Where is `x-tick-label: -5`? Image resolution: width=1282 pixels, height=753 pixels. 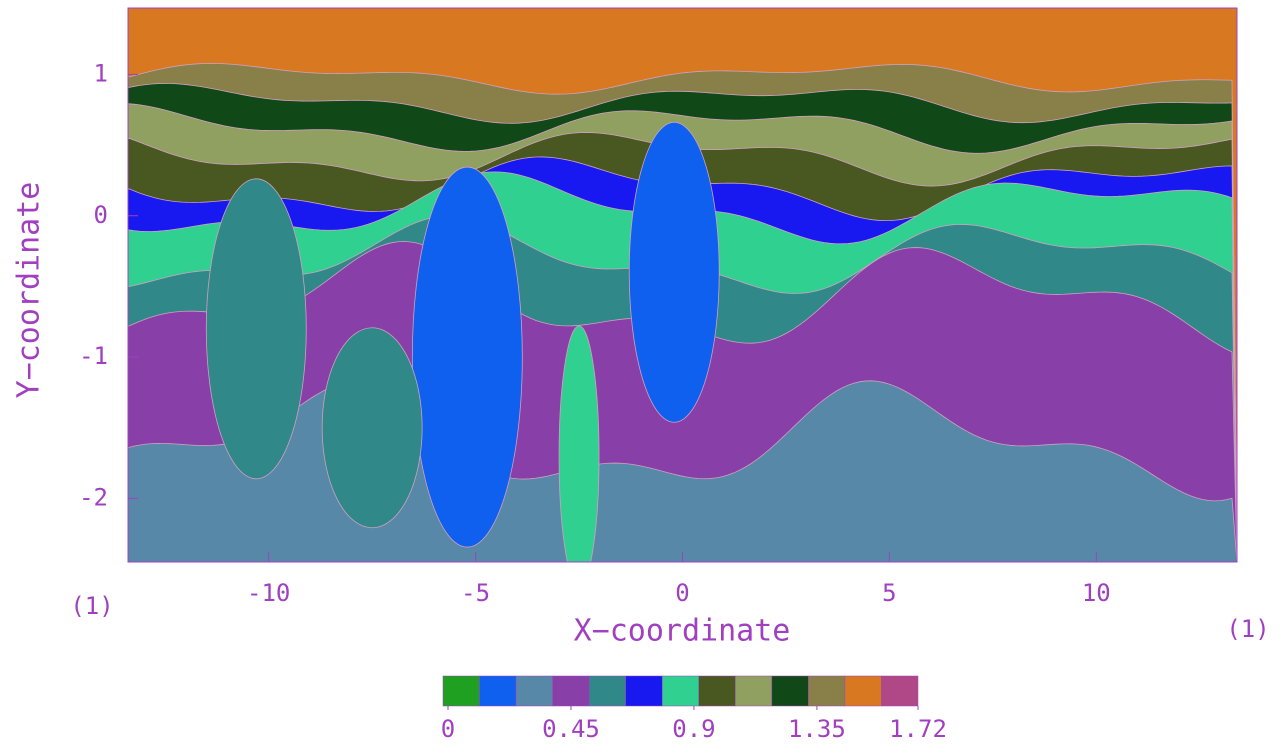 x-tick-label: -5 is located at coordinates (475, 593).